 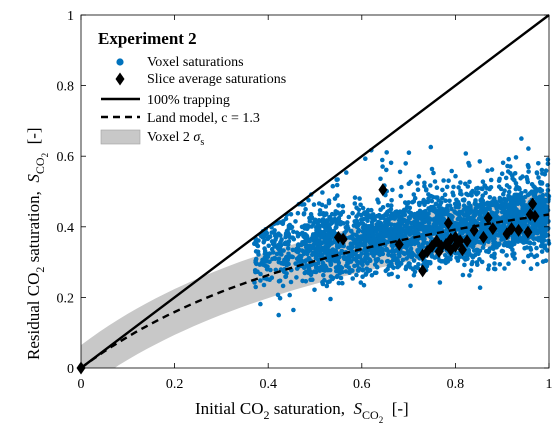 I want to click on y-tick-label: 0.4, so click(x=66, y=228).